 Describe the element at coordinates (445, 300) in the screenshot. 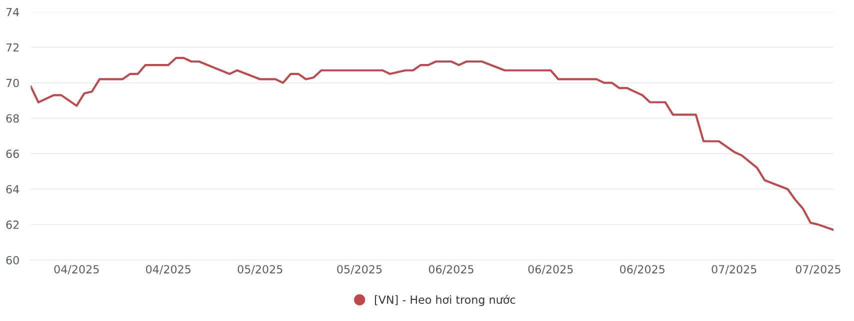

I see `legend-label: [VN] - Heo hơi trong nước` at that location.